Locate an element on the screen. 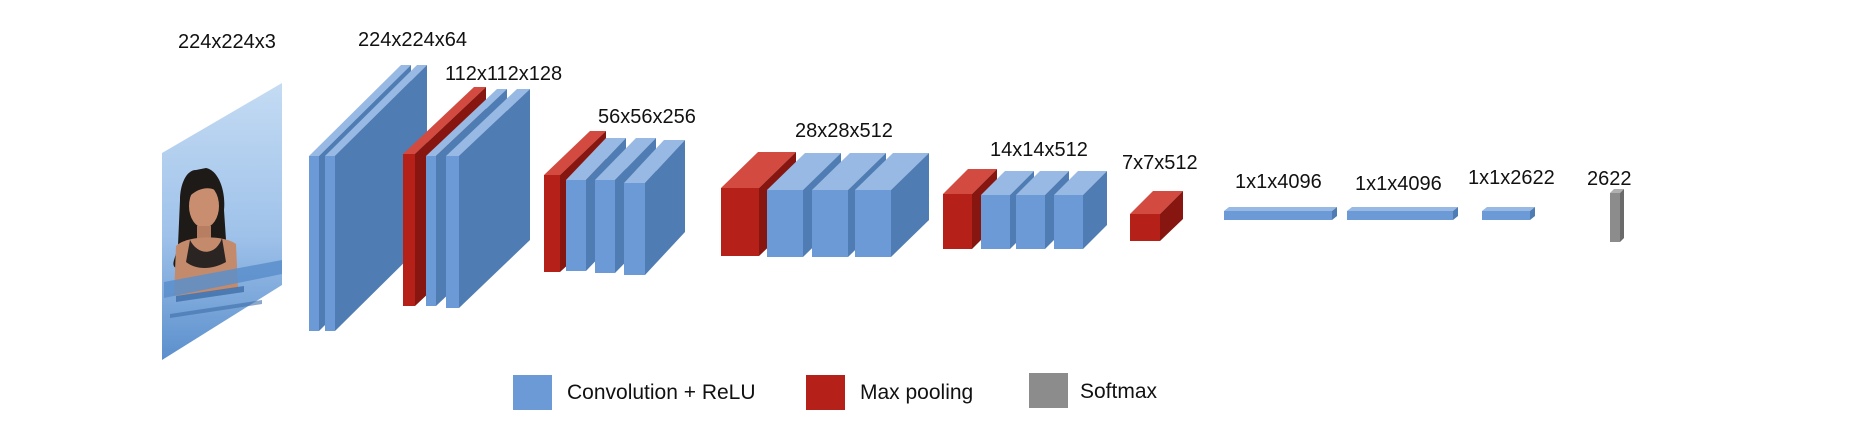 This screenshot has width=1866, height=446. face-figure is located at coordinates (223, 243).